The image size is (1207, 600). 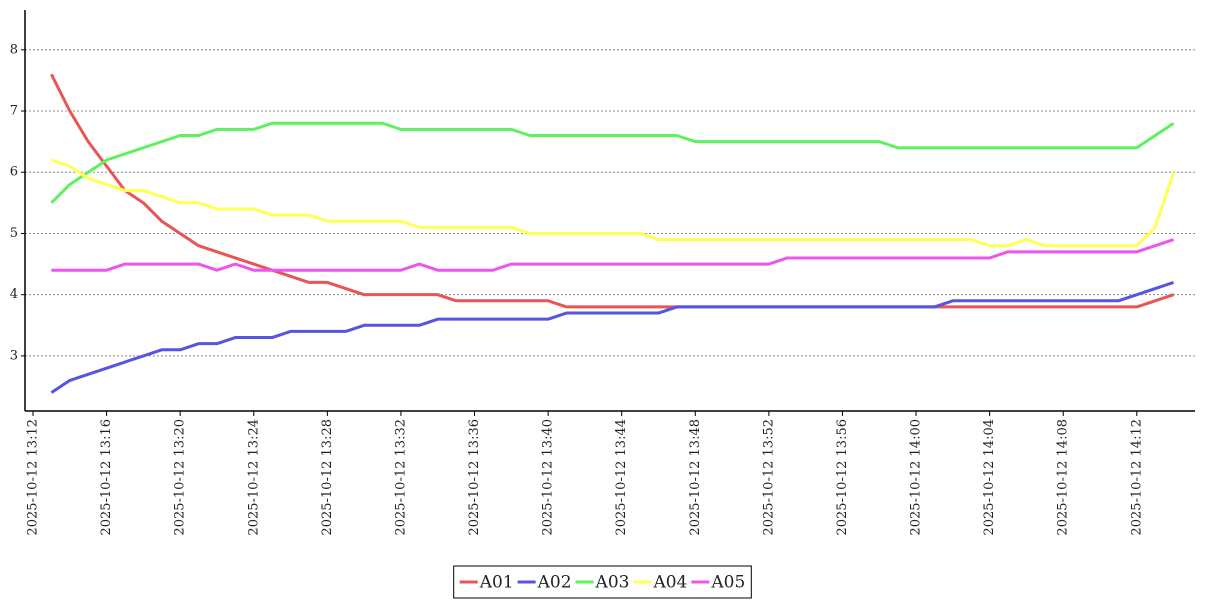 What do you see at coordinates (768, 477) in the screenshot?
I see `x-tick-label: 2025-10-12 13:52` at bounding box center [768, 477].